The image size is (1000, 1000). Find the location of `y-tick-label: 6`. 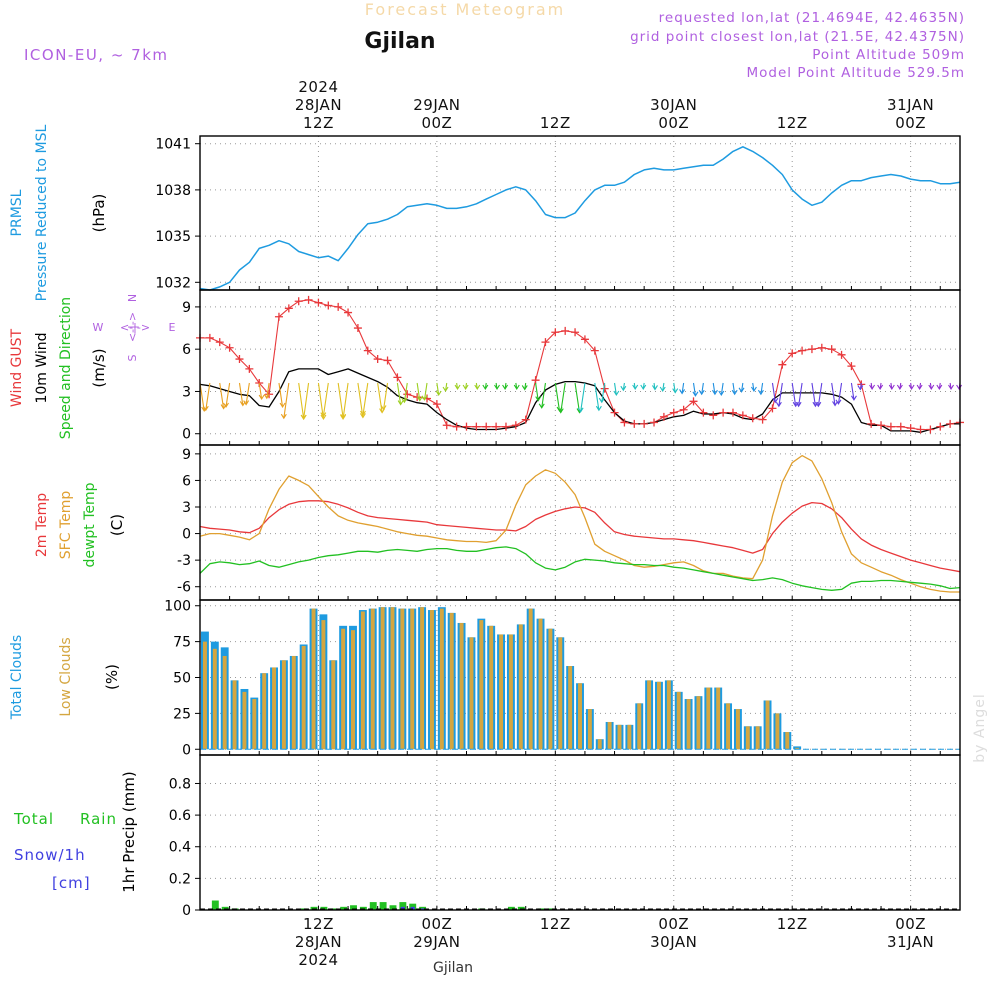

y-tick-label: 6 is located at coordinates (186, 350).